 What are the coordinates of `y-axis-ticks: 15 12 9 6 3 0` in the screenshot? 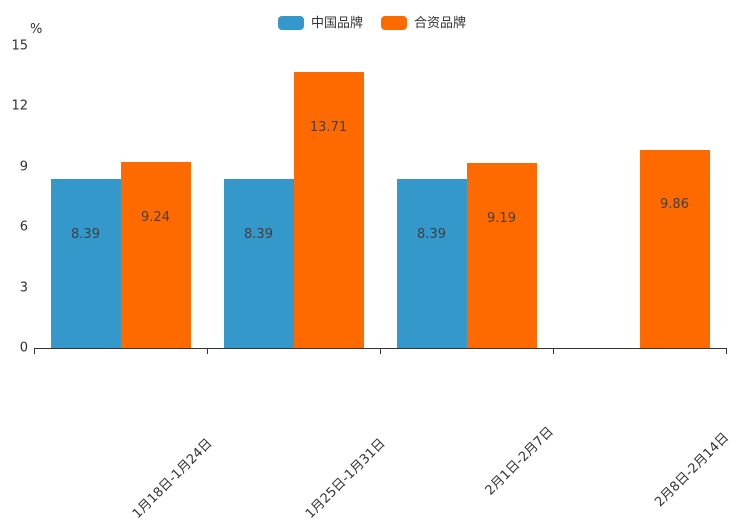 It's located at (14, 197).